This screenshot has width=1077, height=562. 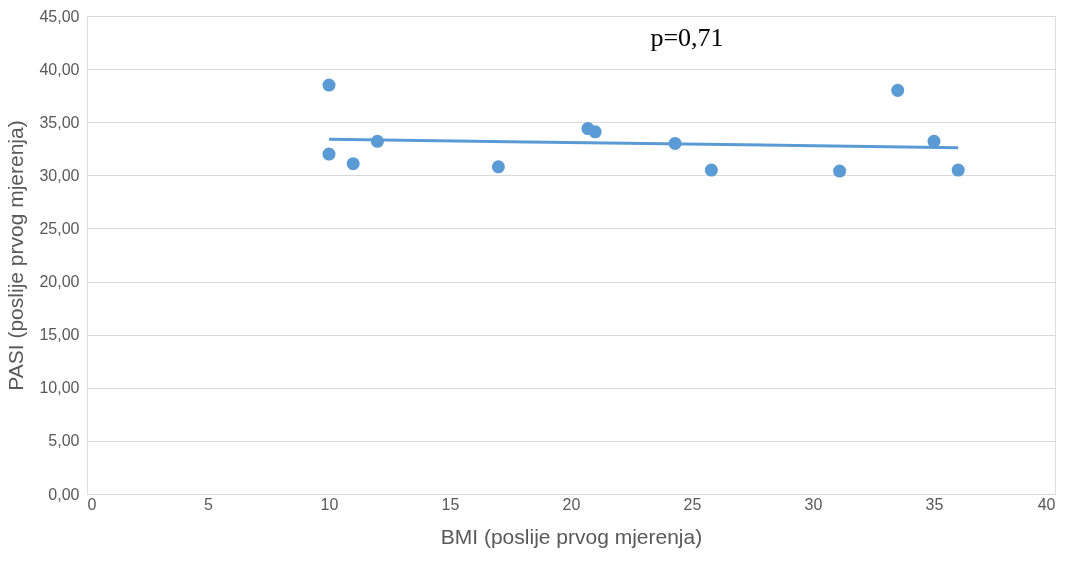 What do you see at coordinates (692, 504) in the screenshot?
I see `x-tick-label: 25` at bounding box center [692, 504].